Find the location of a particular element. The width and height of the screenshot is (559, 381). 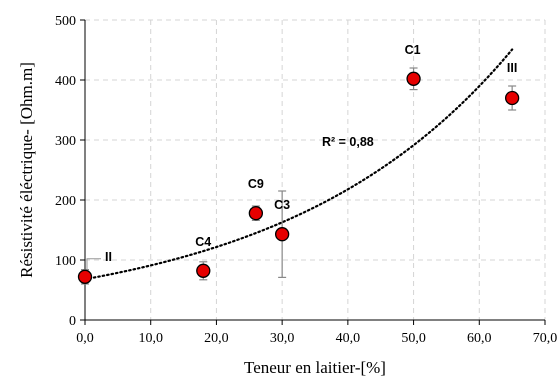

y-tick-label: 400 is located at coordinates (65, 81).